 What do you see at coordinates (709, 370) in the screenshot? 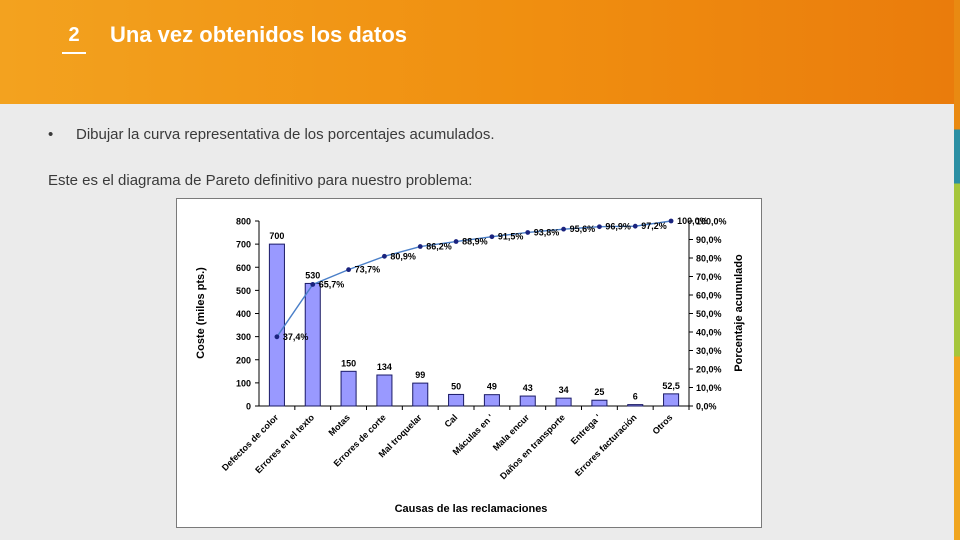
I see `y2-tick-label: 20,0%` at bounding box center [709, 370].